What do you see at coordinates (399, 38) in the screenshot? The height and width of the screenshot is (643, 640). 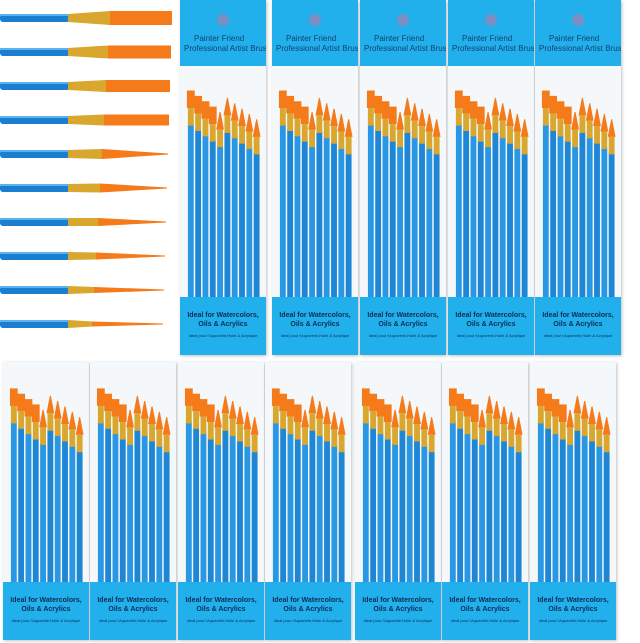 I see `brand-label: Painter Friend` at bounding box center [399, 38].